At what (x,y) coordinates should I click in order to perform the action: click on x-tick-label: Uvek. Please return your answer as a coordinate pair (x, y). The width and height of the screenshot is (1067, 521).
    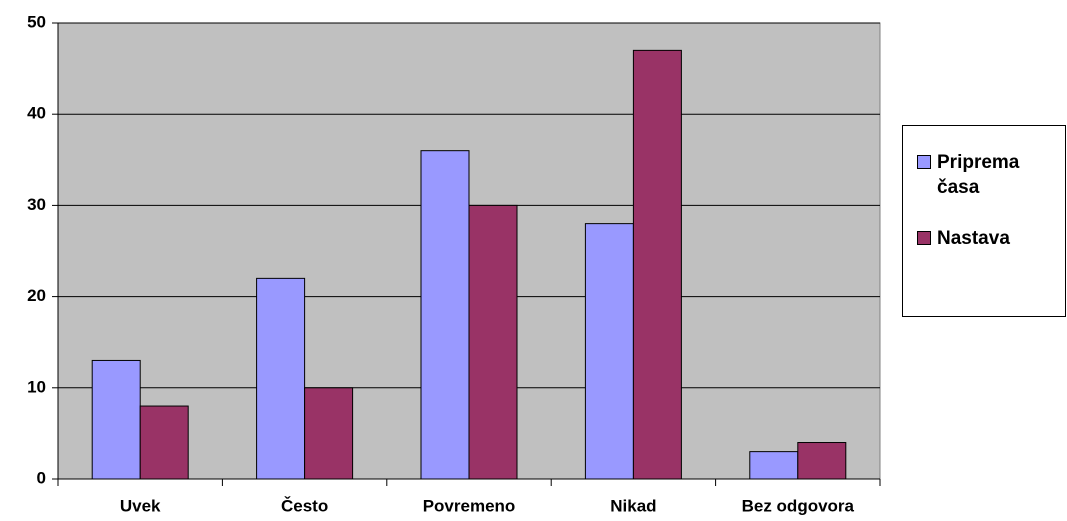
    Looking at the image, I should click on (140, 505).